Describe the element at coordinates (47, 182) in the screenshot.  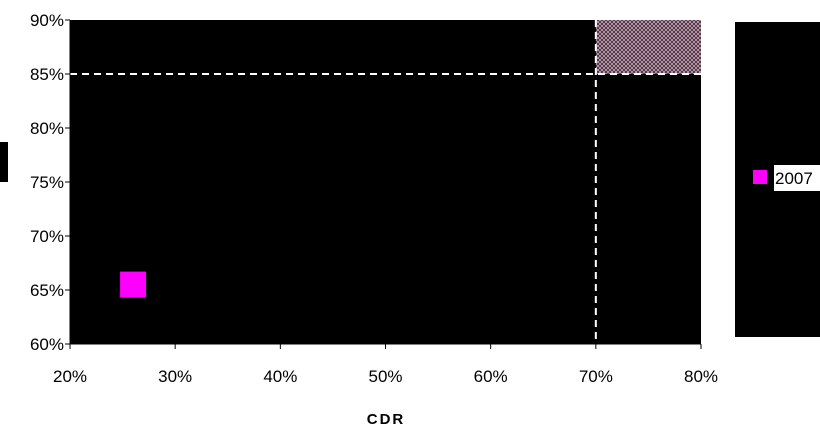
I see `y-tick-label: 75%` at that location.